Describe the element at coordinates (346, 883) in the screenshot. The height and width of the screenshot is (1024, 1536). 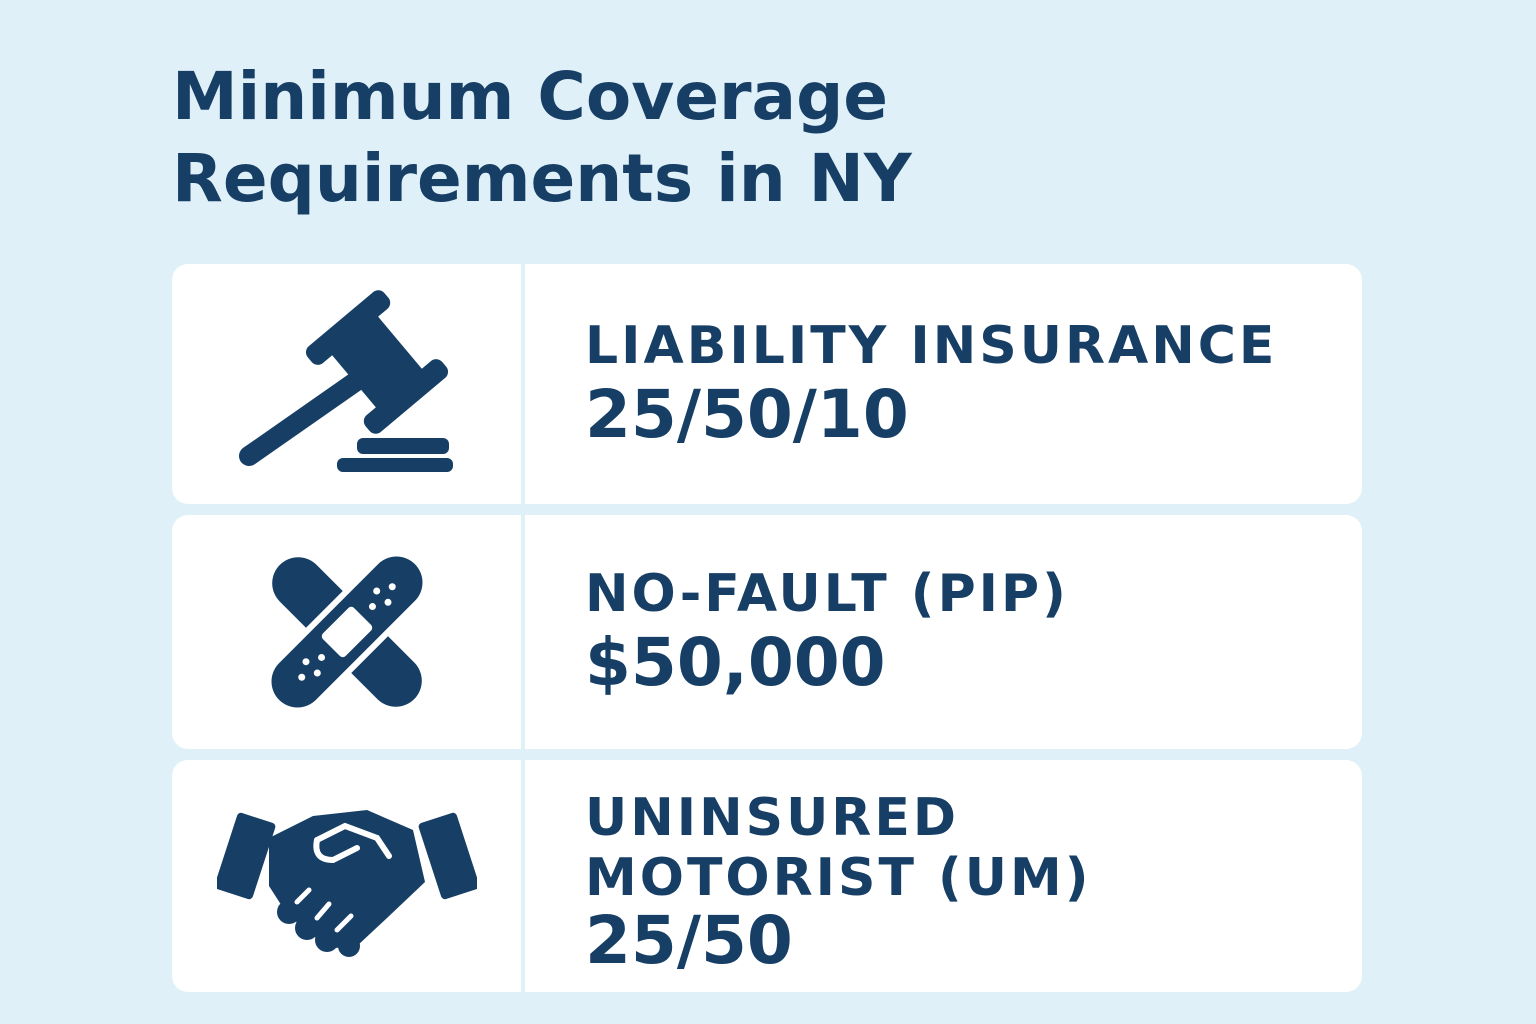
I see `handshake-icon` at that location.